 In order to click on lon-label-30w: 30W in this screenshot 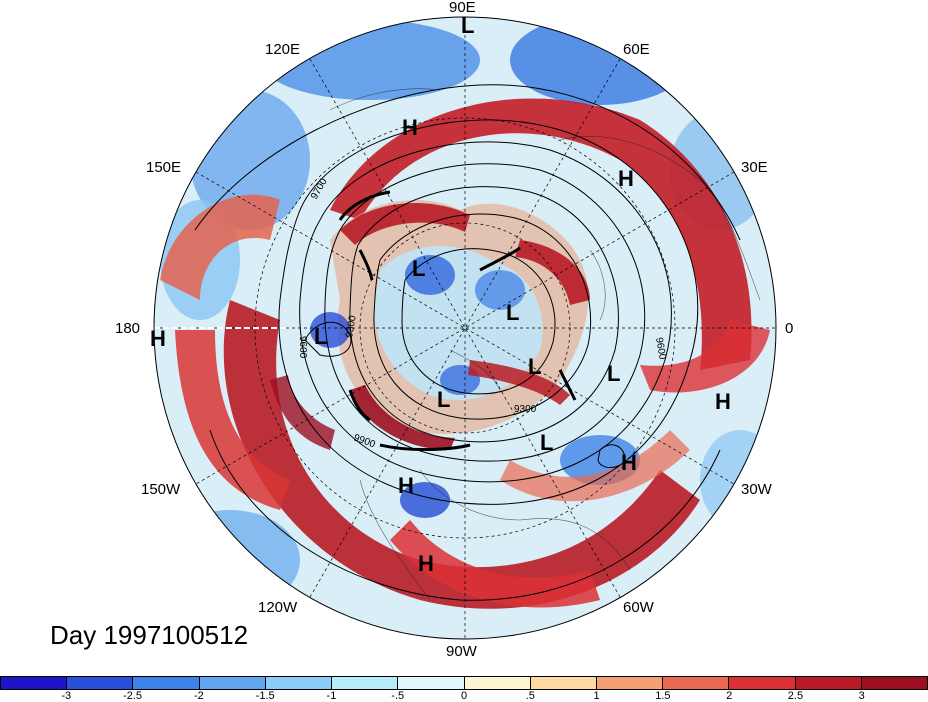, I will do `click(756, 489)`.